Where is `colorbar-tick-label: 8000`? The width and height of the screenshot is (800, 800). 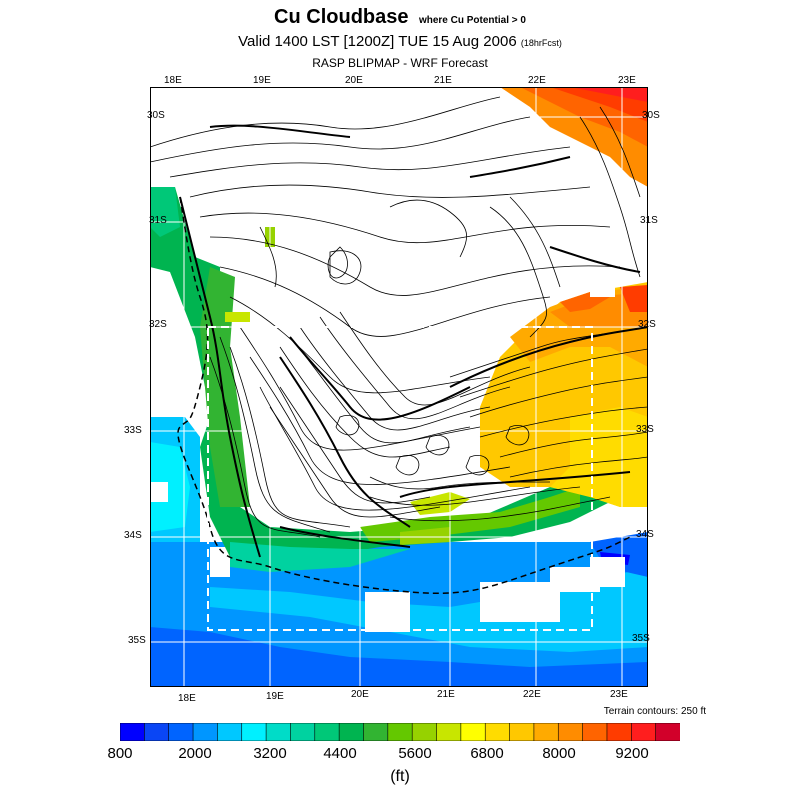 colorbar-tick-label: 8000 is located at coordinates (559, 753).